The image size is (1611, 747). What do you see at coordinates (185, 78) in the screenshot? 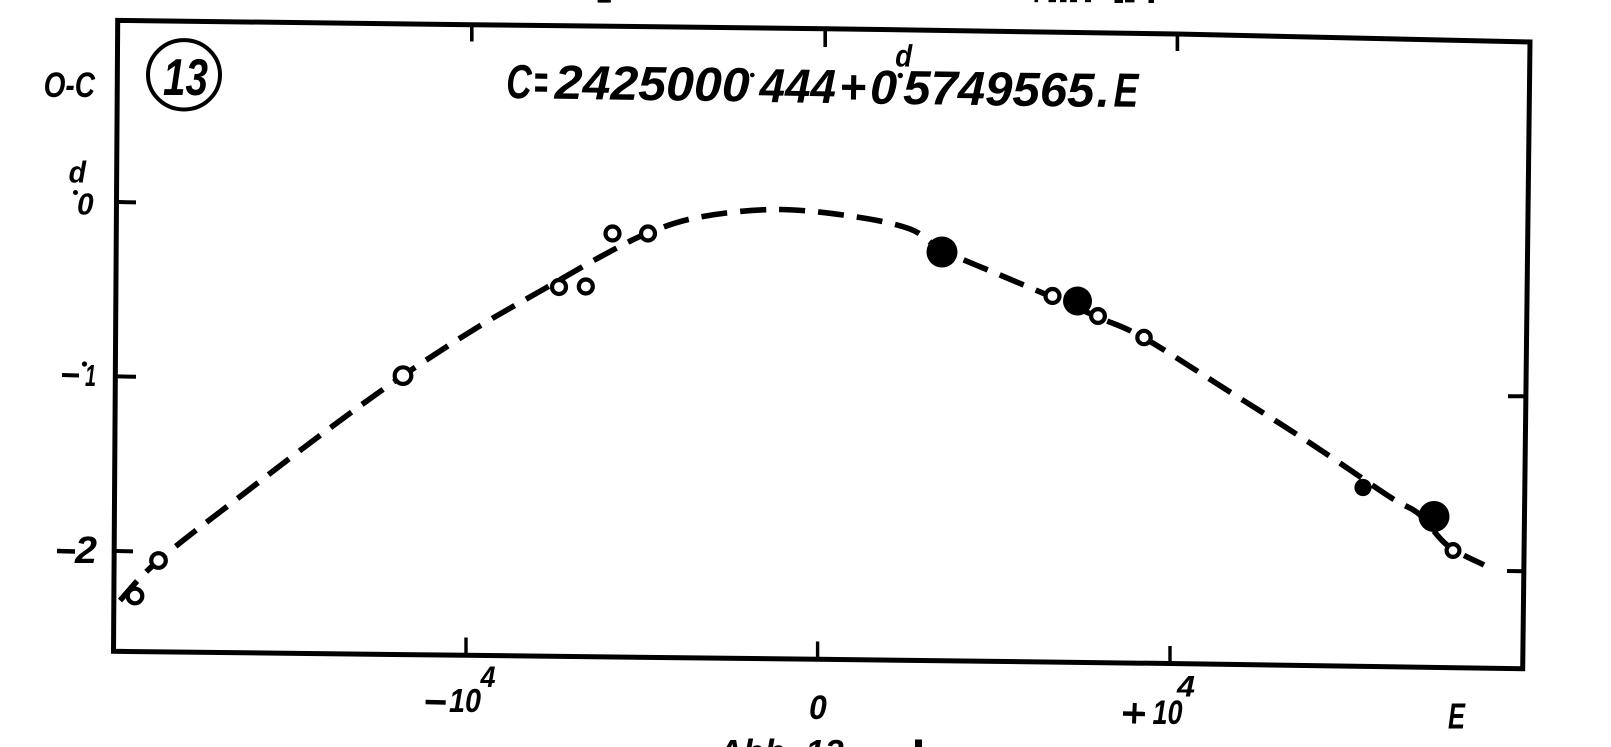
I see `svg-text: 13` at bounding box center [185, 78].